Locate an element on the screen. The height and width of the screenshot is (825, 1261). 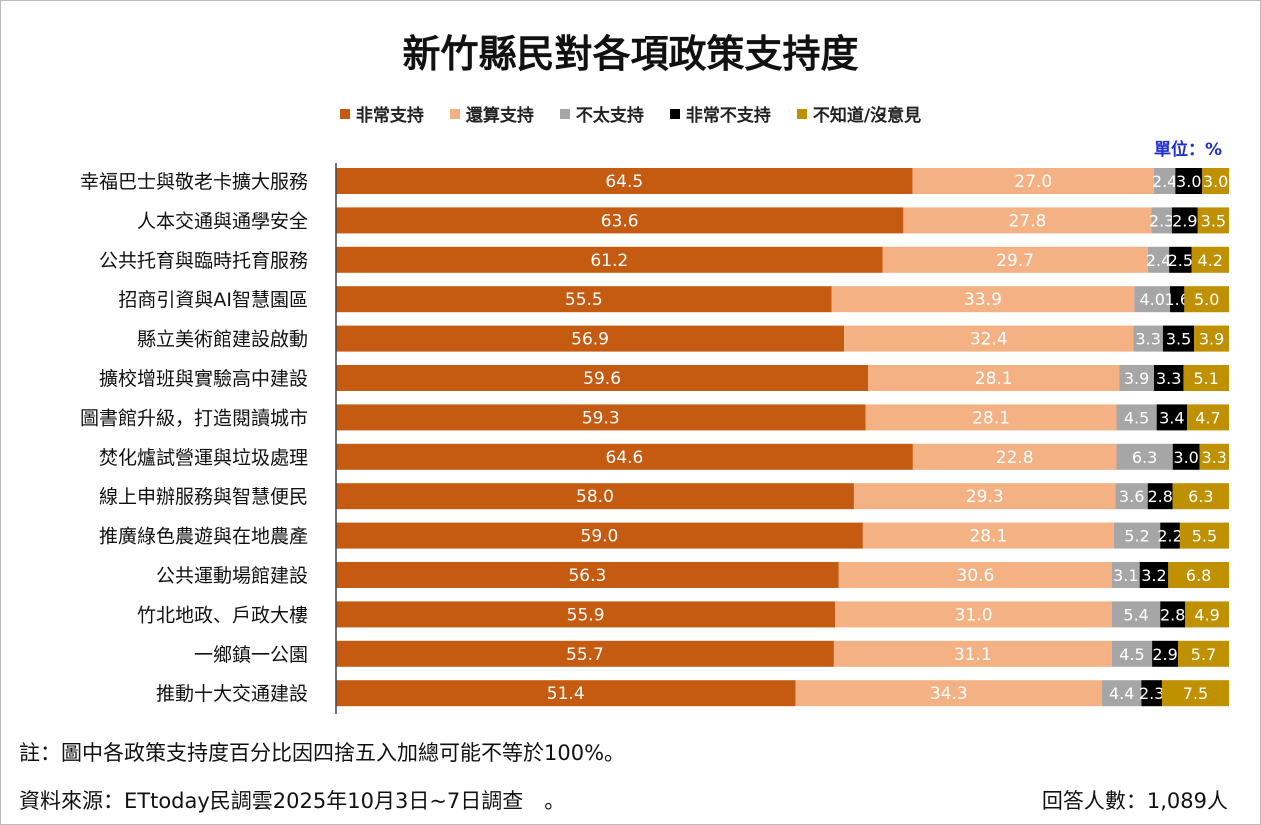
data-label: 2.5 is located at coordinates (1180, 260).